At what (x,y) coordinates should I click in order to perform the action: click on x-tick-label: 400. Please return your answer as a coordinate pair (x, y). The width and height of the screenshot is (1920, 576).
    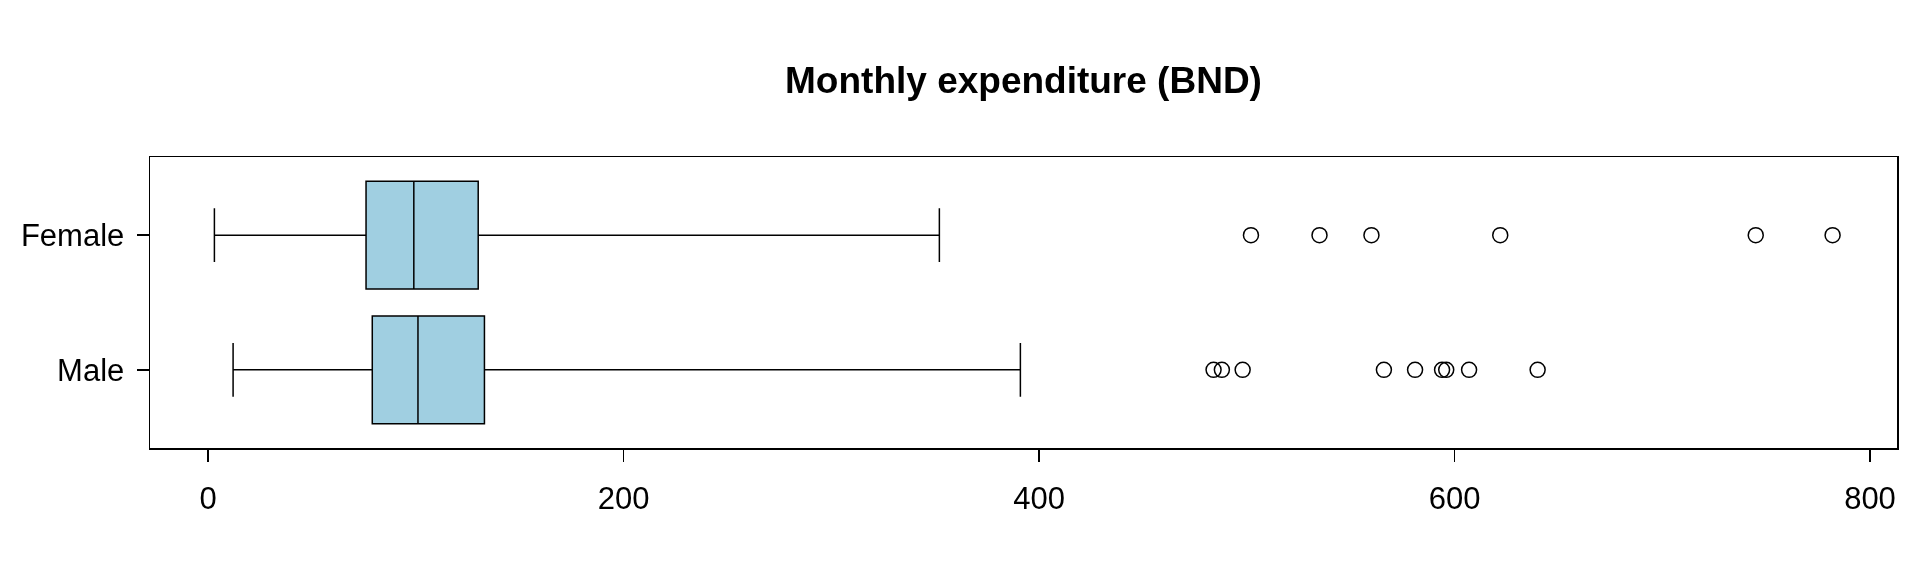
    Looking at the image, I should click on (1039, 498).